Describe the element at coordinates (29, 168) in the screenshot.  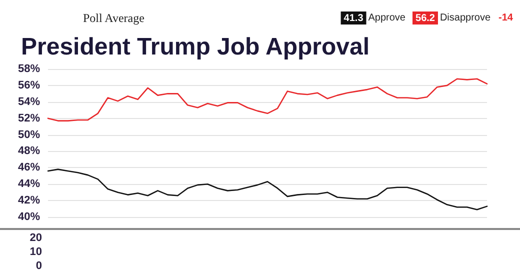
I see `y-tick-label: 46%` at that location.